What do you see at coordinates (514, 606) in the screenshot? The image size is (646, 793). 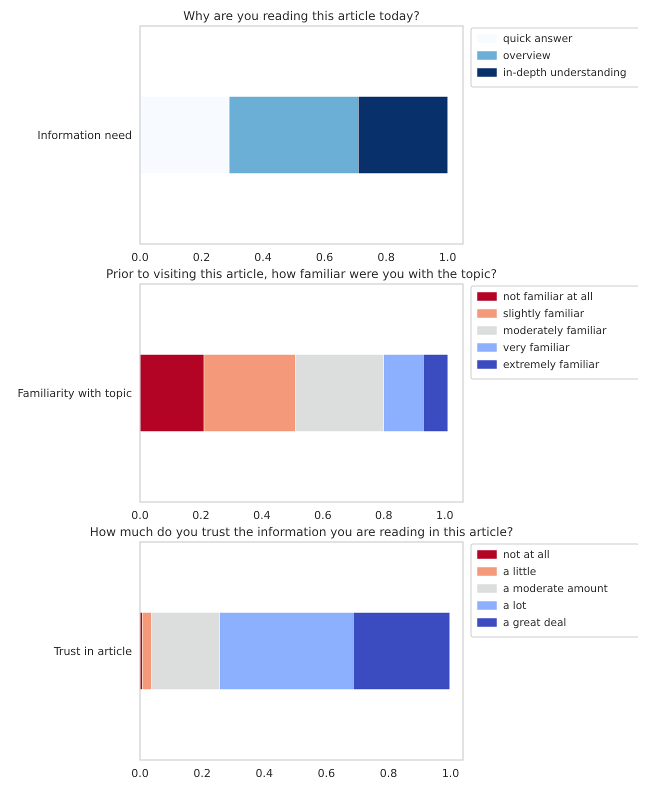 I see `legend-label: a lot` at bounding box center [514, 606].